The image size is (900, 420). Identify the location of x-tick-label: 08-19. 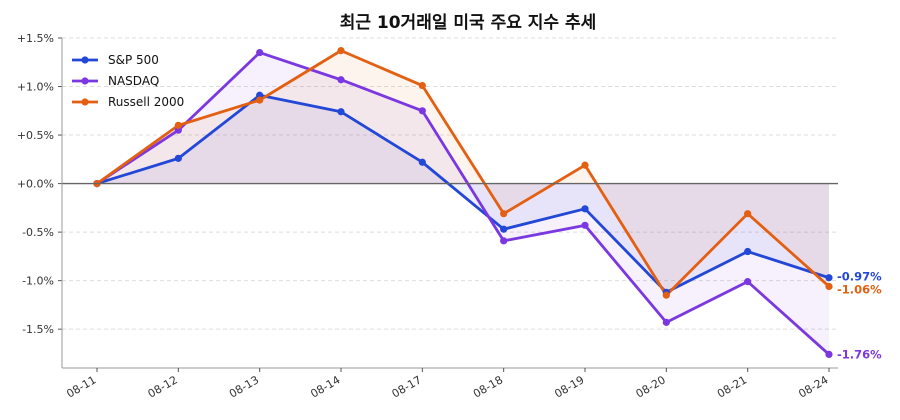
(569, 386).